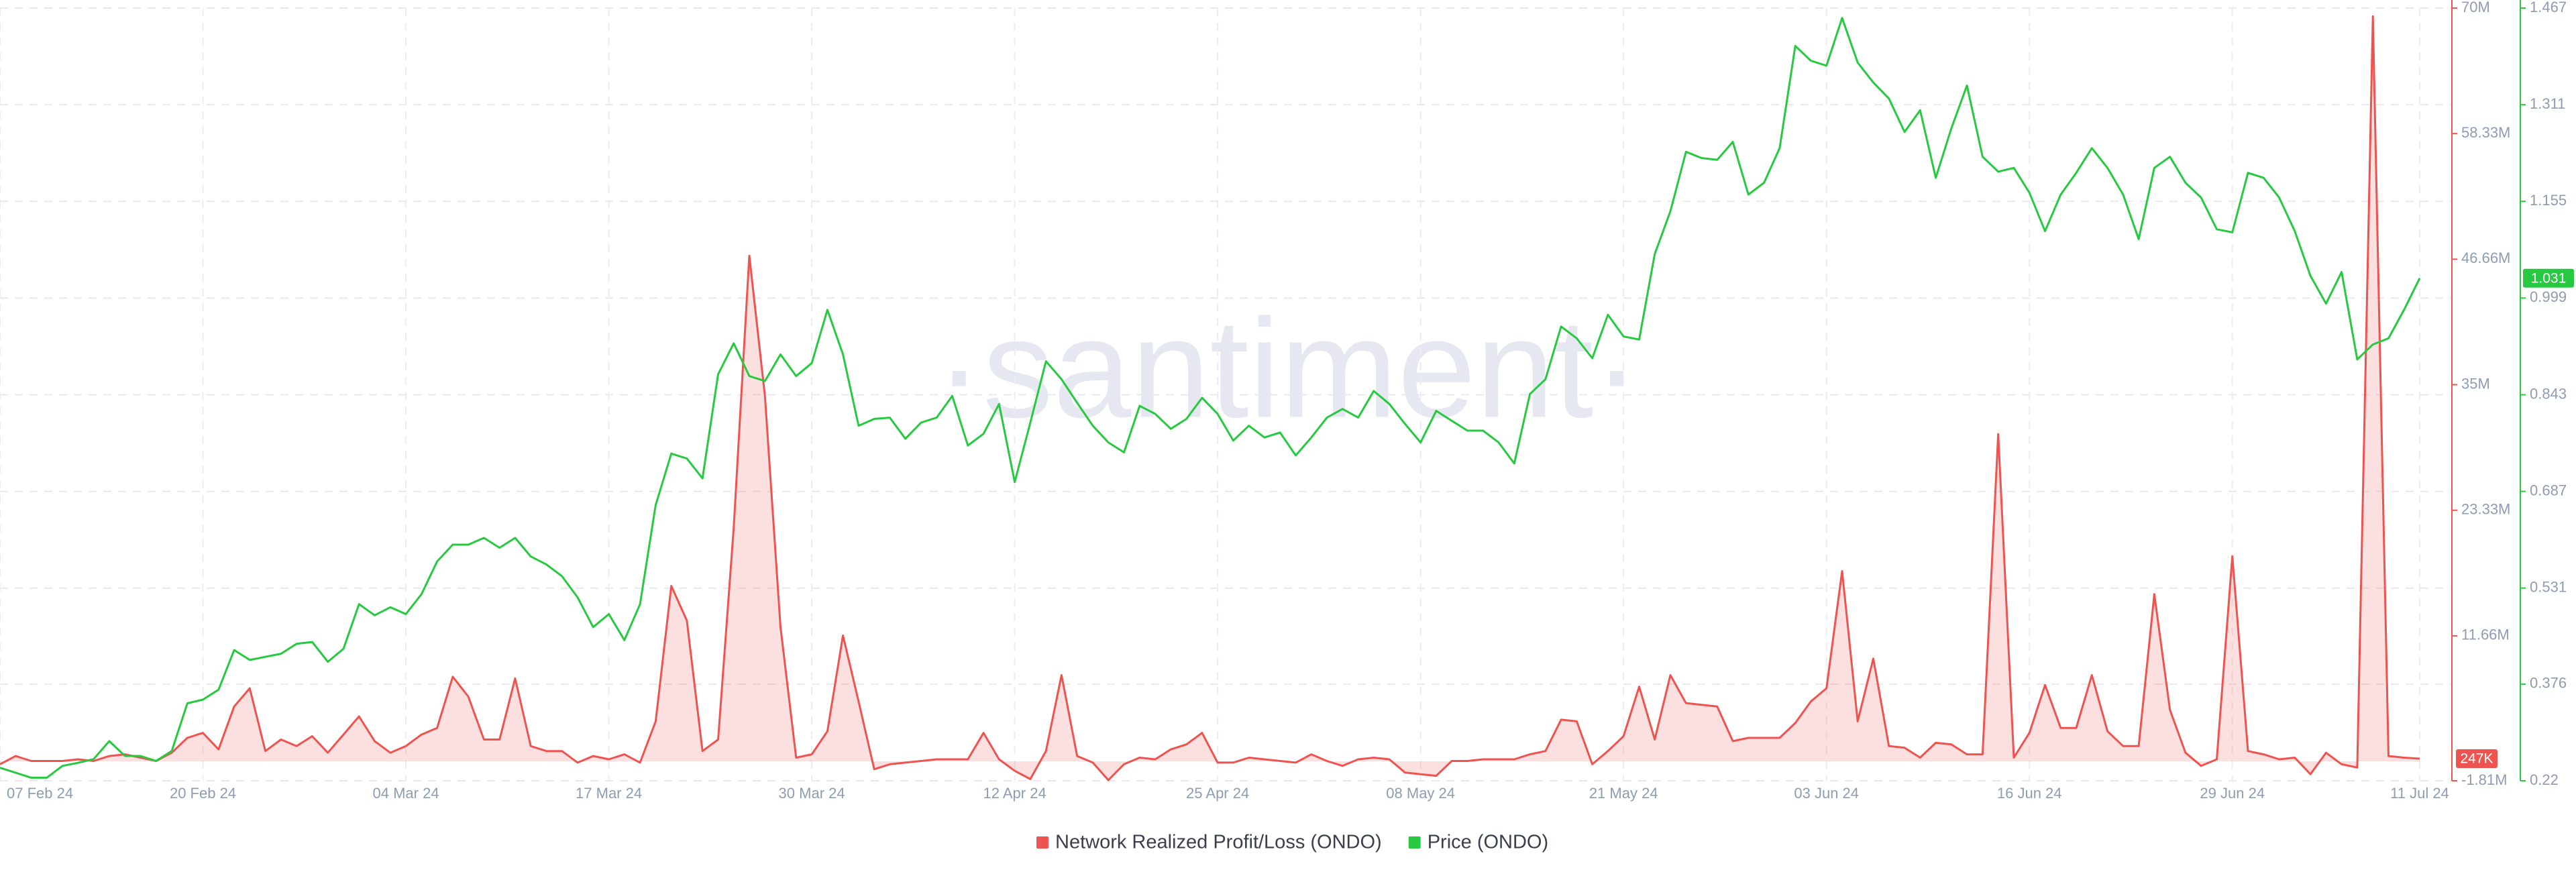  Describe the element at coordinates (2475, 384) in the screenshot. I see `y-tick-label: 35M` at that location.